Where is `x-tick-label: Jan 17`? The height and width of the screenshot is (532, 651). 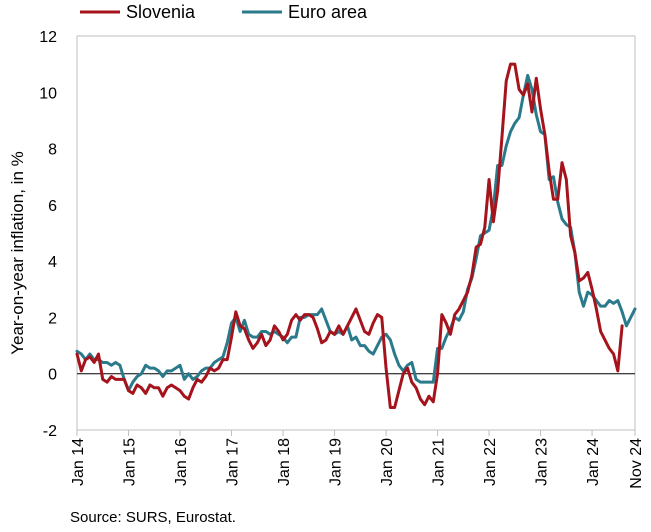
x-tick-label: Jan 17 is located at coordinates (233, 462).